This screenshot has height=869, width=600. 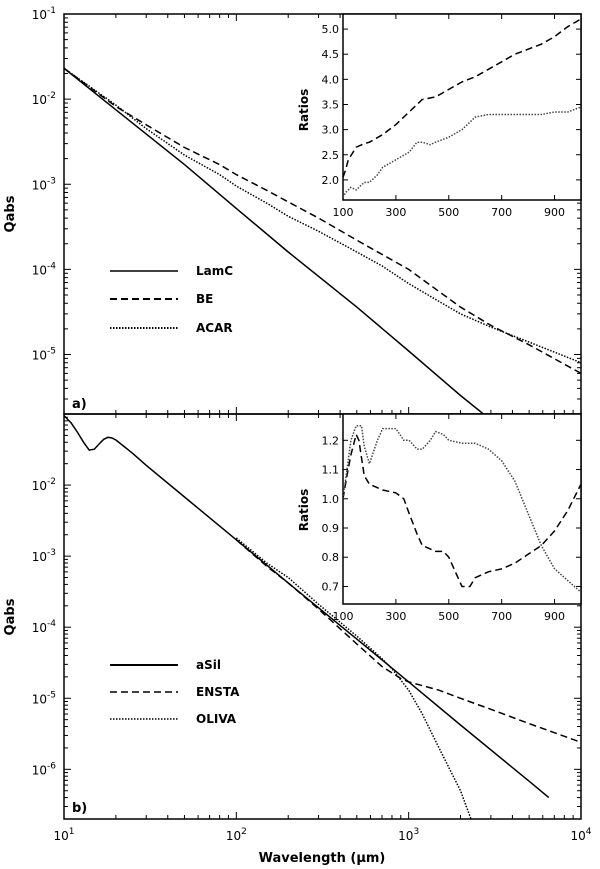 I want to click on inset-y-tick-label: 0.9, so click(x=331, y=528).